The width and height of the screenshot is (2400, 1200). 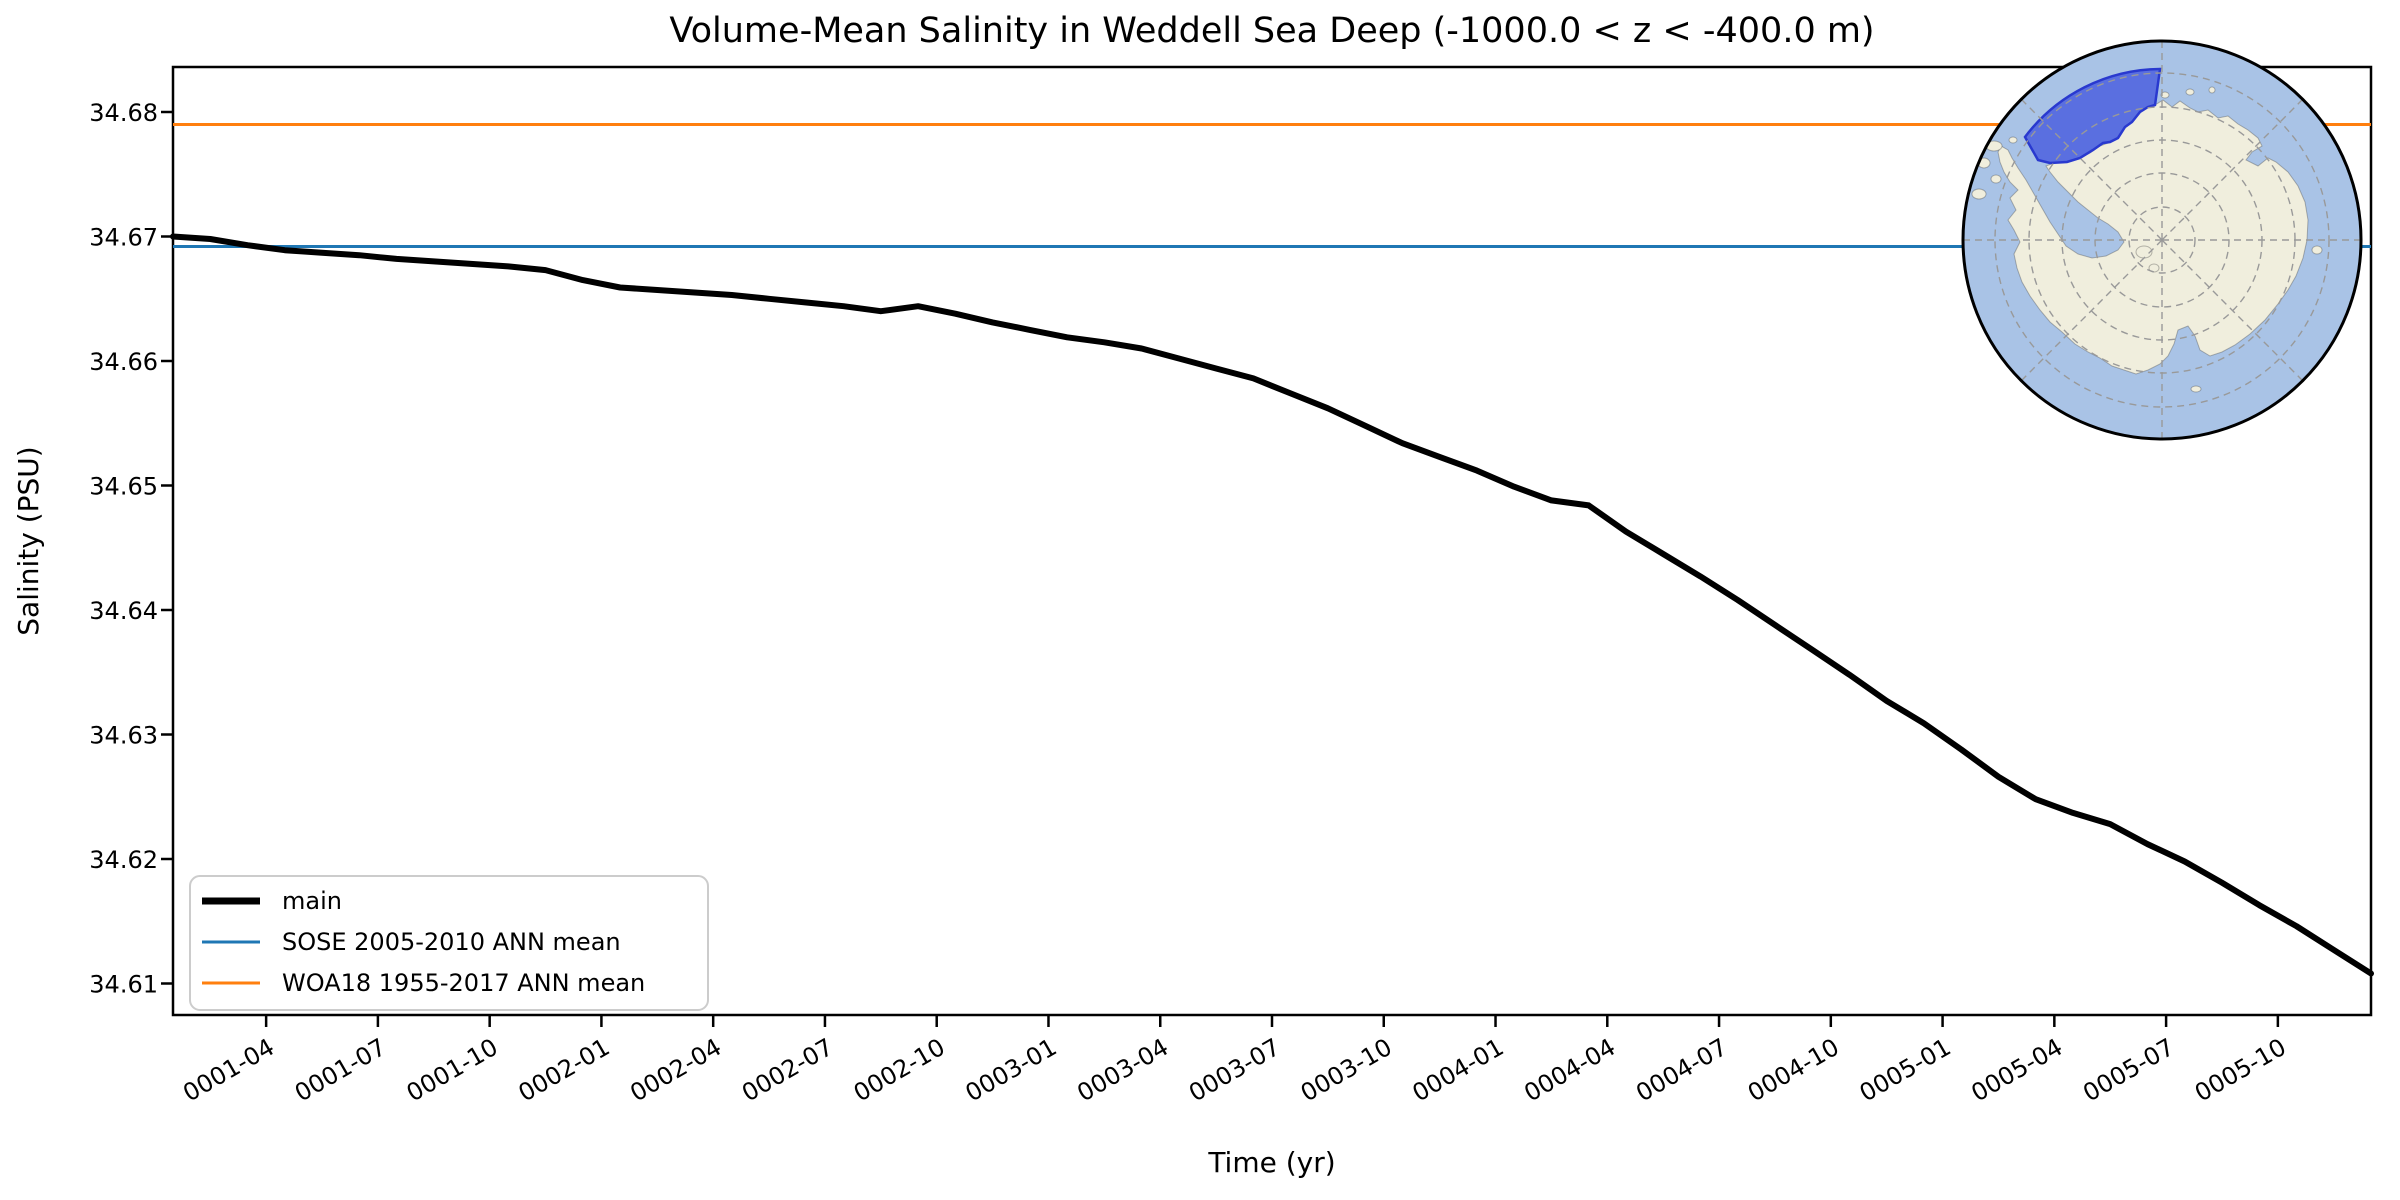 What do you see at coordinates (312, 901) in the screenshot?
I see `legend-label-main: main` at bounding box center [312, 901].